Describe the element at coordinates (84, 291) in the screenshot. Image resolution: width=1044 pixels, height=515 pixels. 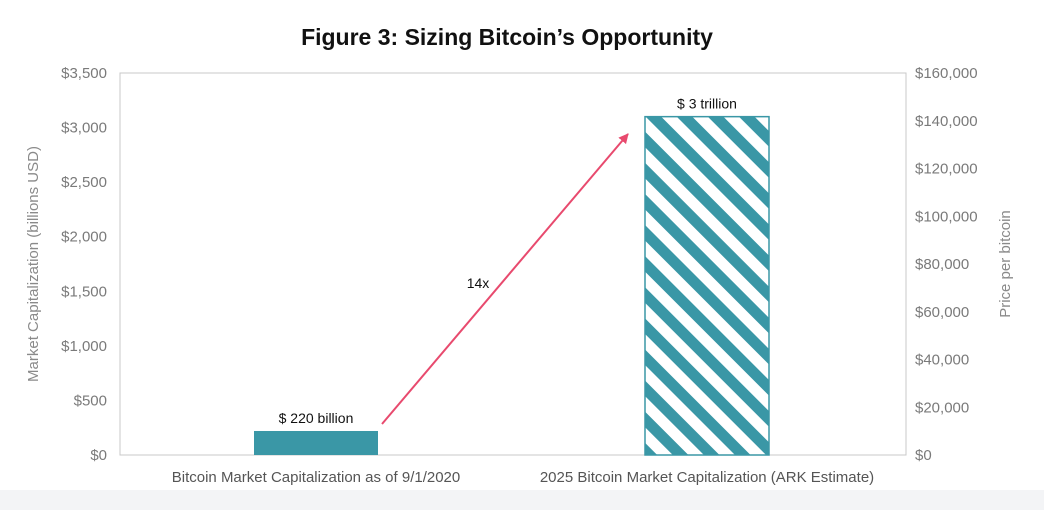
I see `left-tick-label: $1,500` at that location.